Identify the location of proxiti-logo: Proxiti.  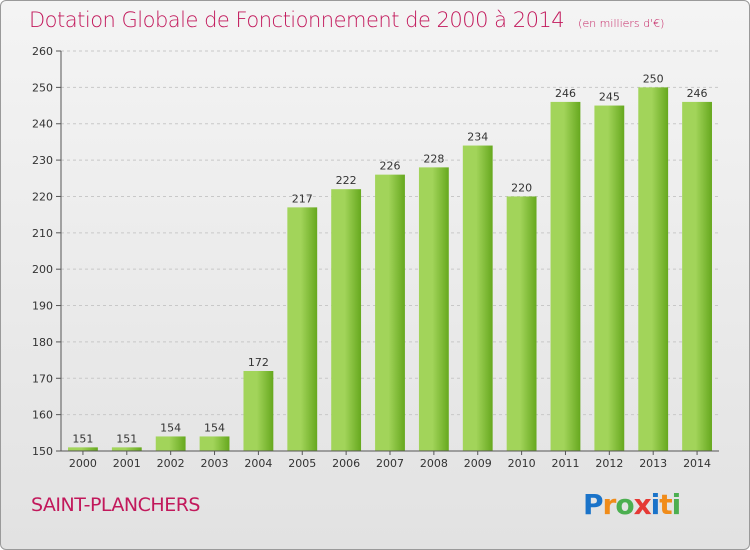
(632, 504).